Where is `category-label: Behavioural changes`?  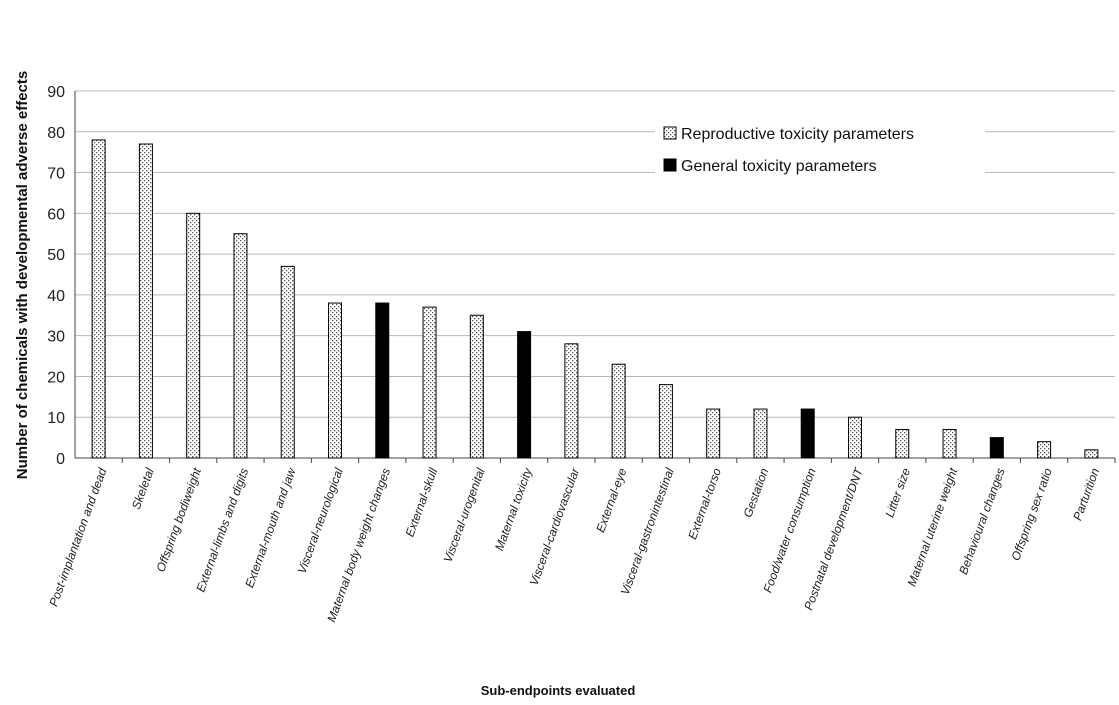
category-label: Behavioural changes is located at coordinates (981, 521).